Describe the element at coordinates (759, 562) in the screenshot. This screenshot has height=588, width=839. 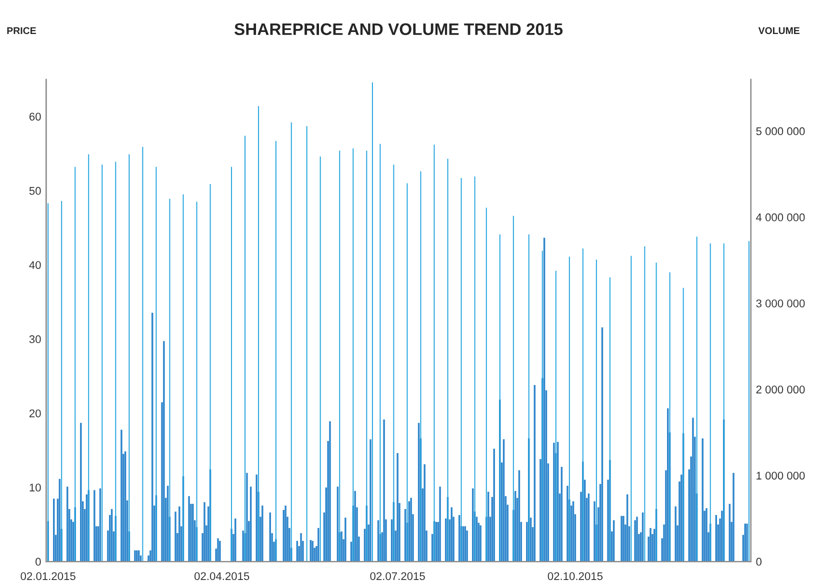
I see `y2-tick-label: 0` at that location.